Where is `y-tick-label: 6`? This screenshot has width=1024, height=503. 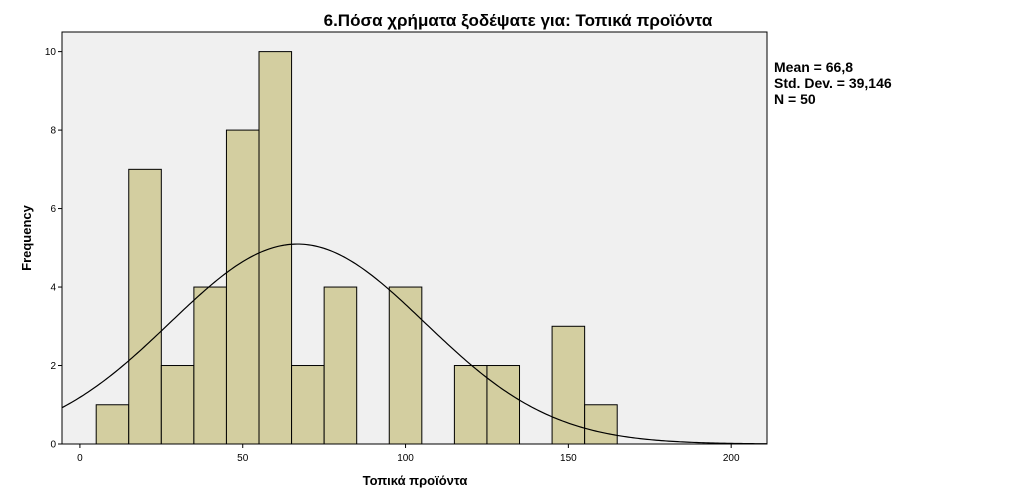 y-tick-label: 6 is located at coordinates (53, 209).